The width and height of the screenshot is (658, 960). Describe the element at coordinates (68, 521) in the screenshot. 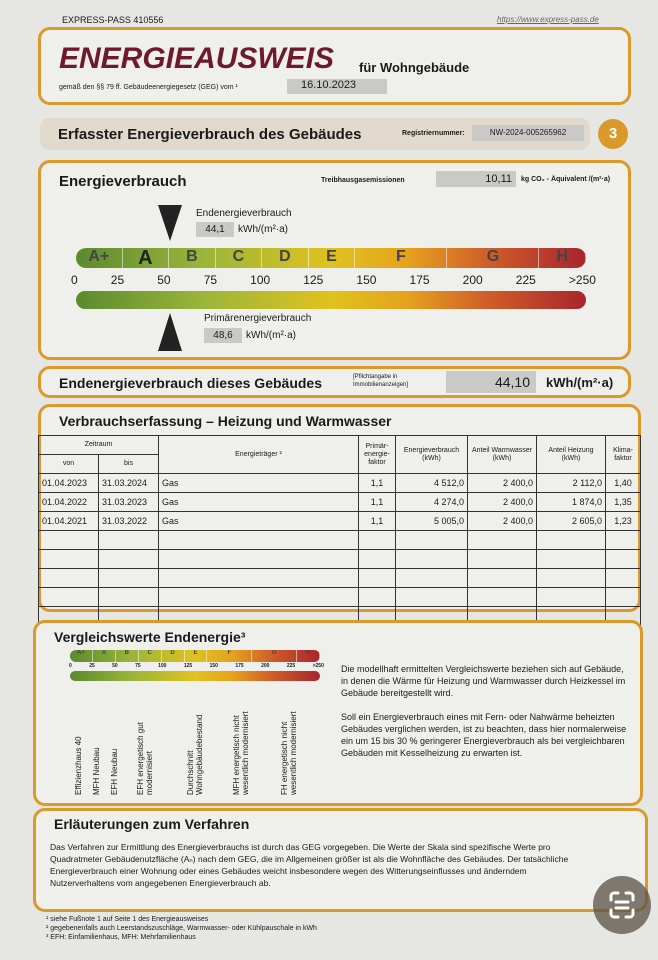

I see `table-cell: 01.04.2021` at that location.